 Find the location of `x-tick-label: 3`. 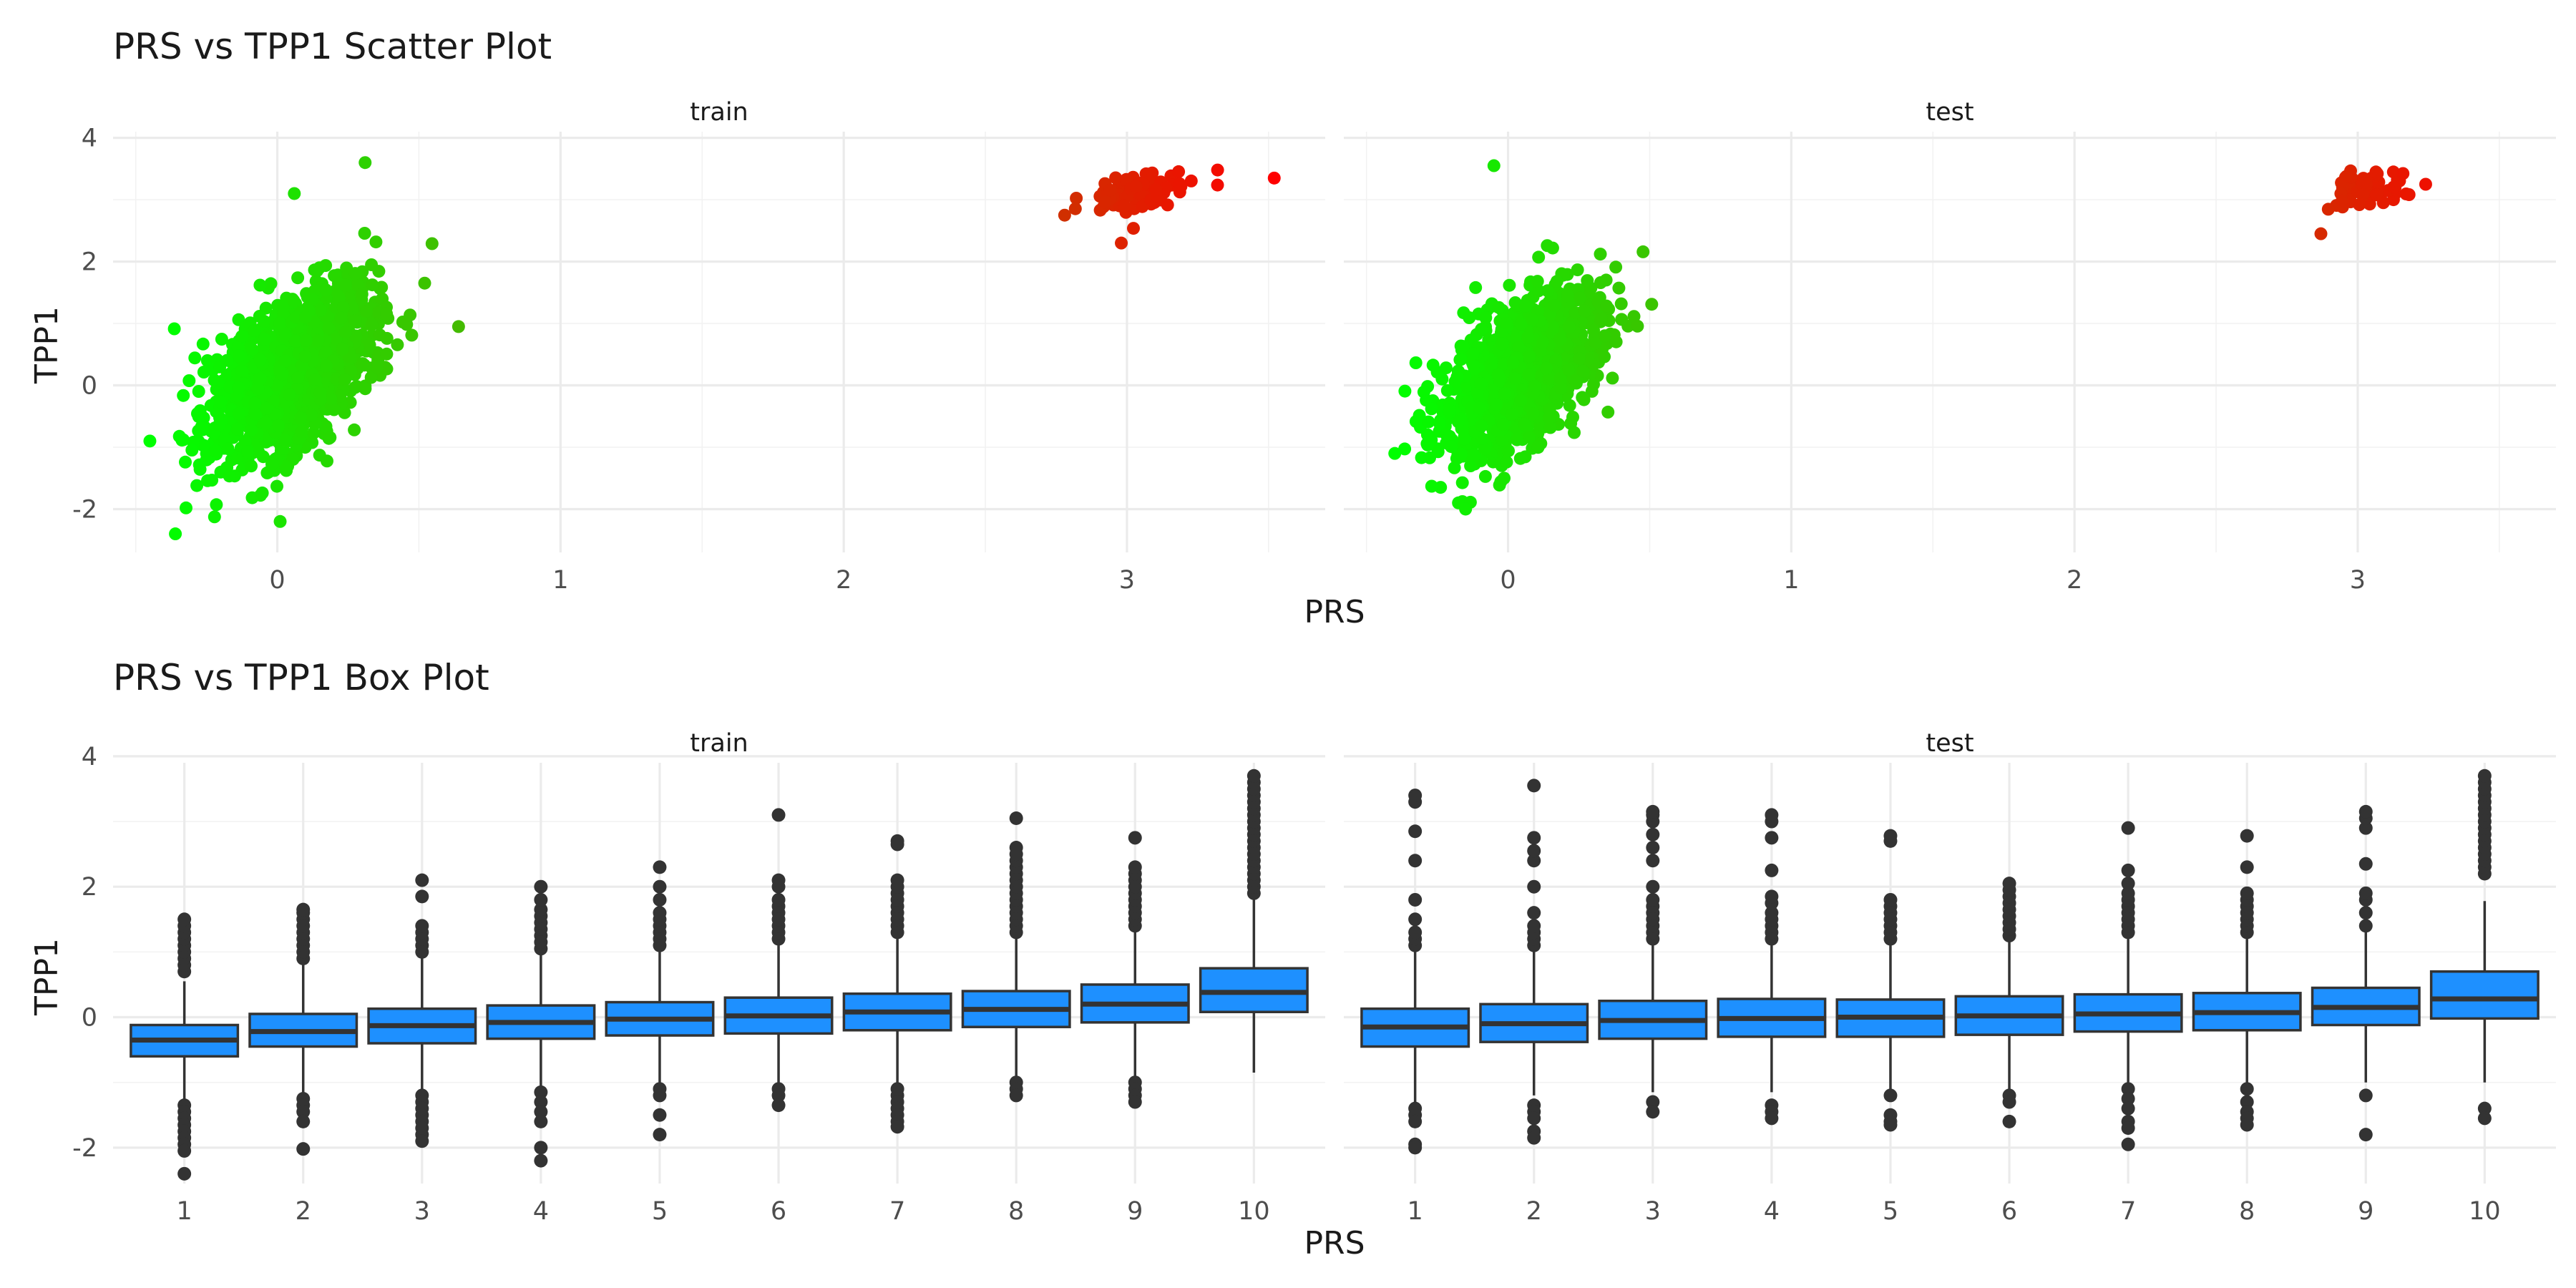

x-tick-label: 3 is located at coordinates (422, 1211).